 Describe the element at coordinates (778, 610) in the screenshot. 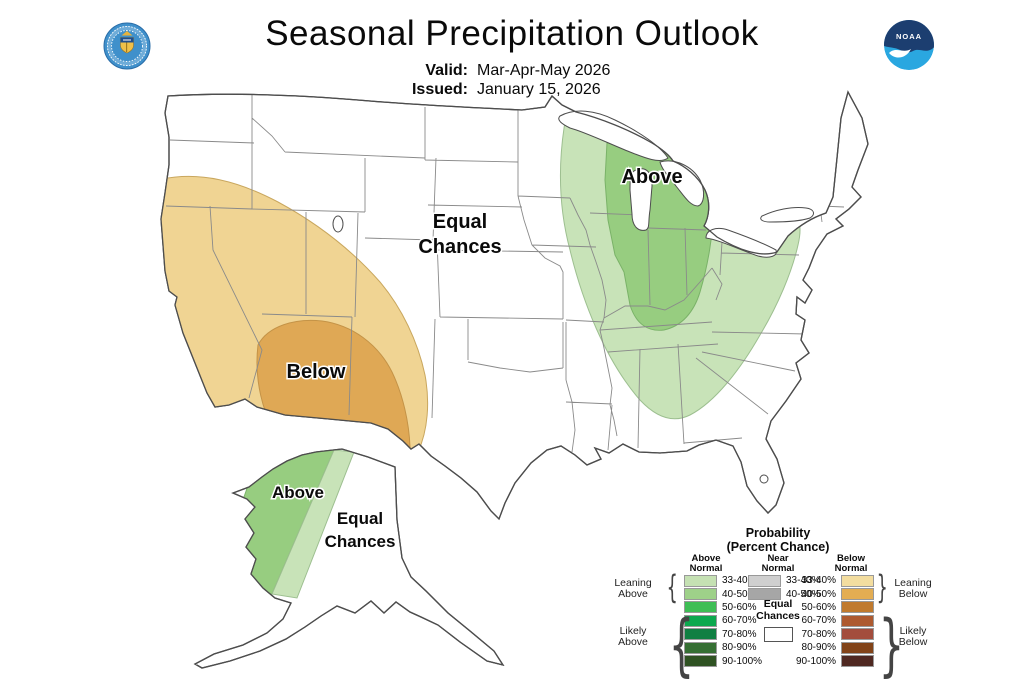

I see `legend-equal-chances-label: Equal Chances` at that location.